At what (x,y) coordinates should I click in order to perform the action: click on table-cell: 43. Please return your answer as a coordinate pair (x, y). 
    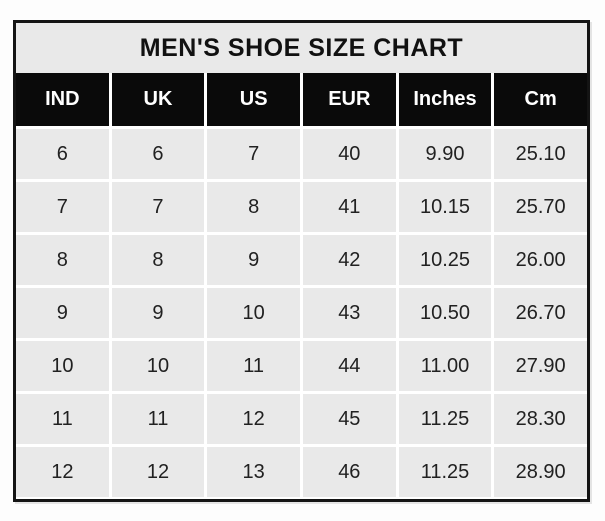
    Looking at the image, I should click on (349, 313).